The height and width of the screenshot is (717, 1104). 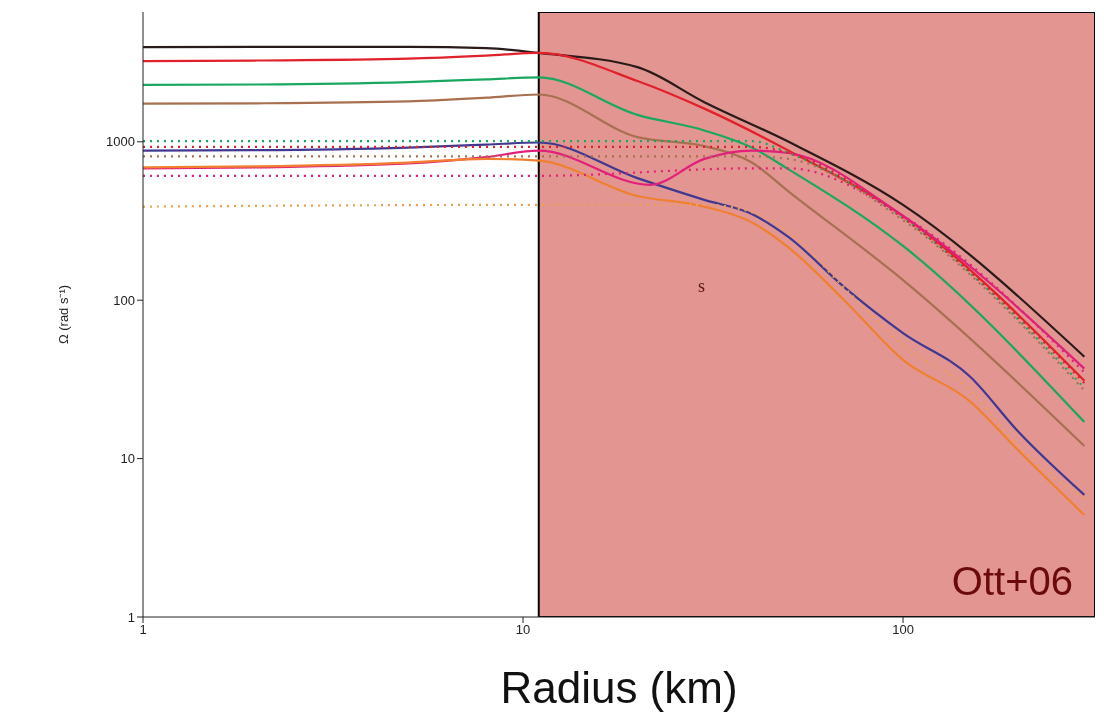 I want to click on y-tick-label: 1, so click(x=131, y=617).